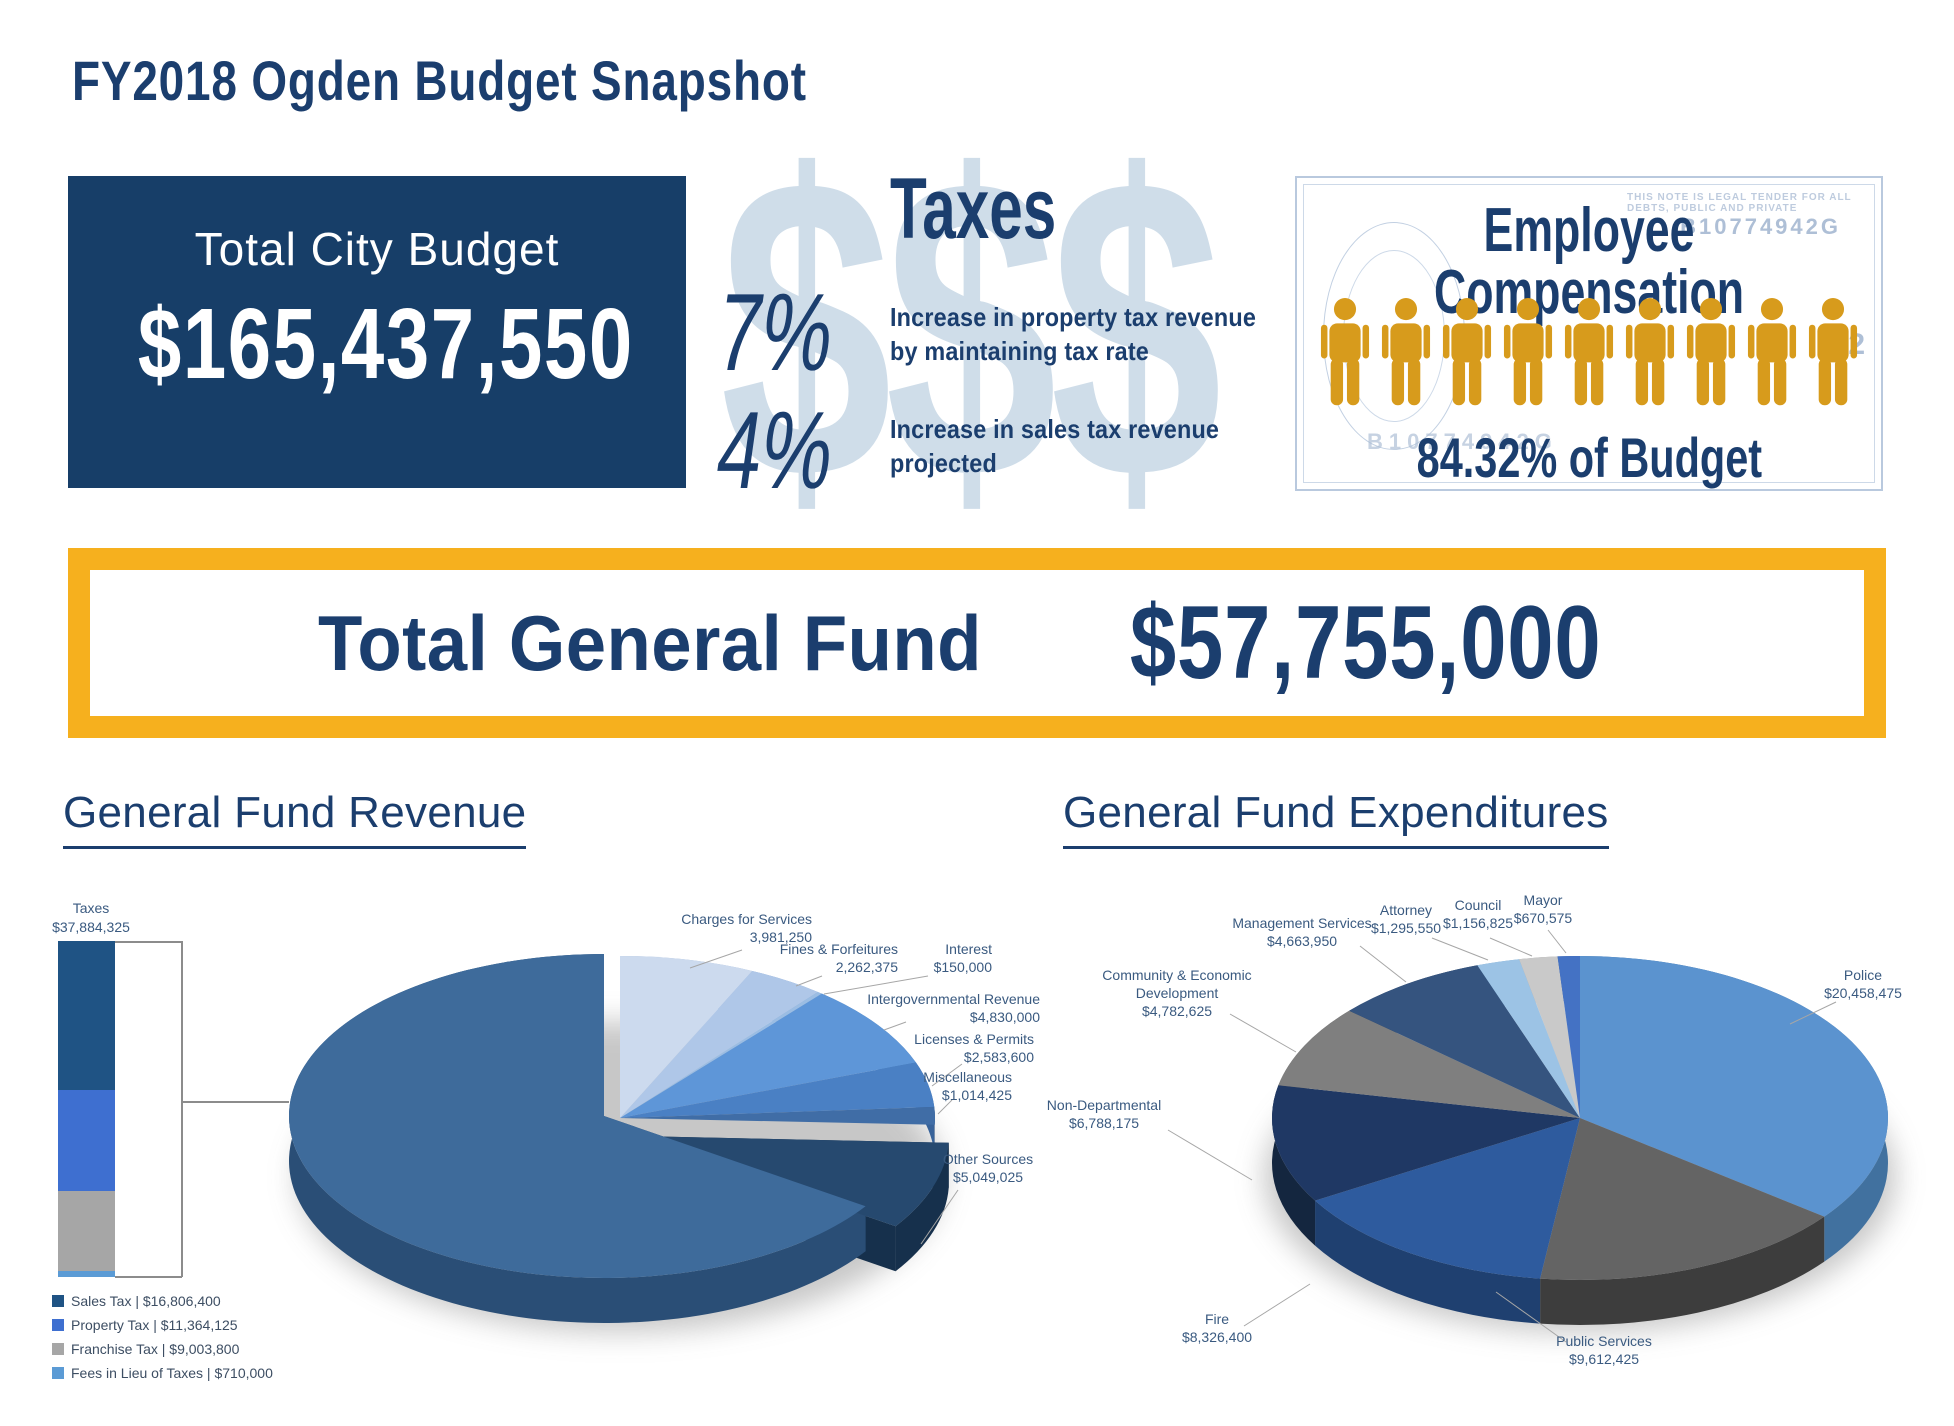 The image size is (1954, 1426). I want to click on pie-slice-value: $4,782,625, so click(1177, 1011).